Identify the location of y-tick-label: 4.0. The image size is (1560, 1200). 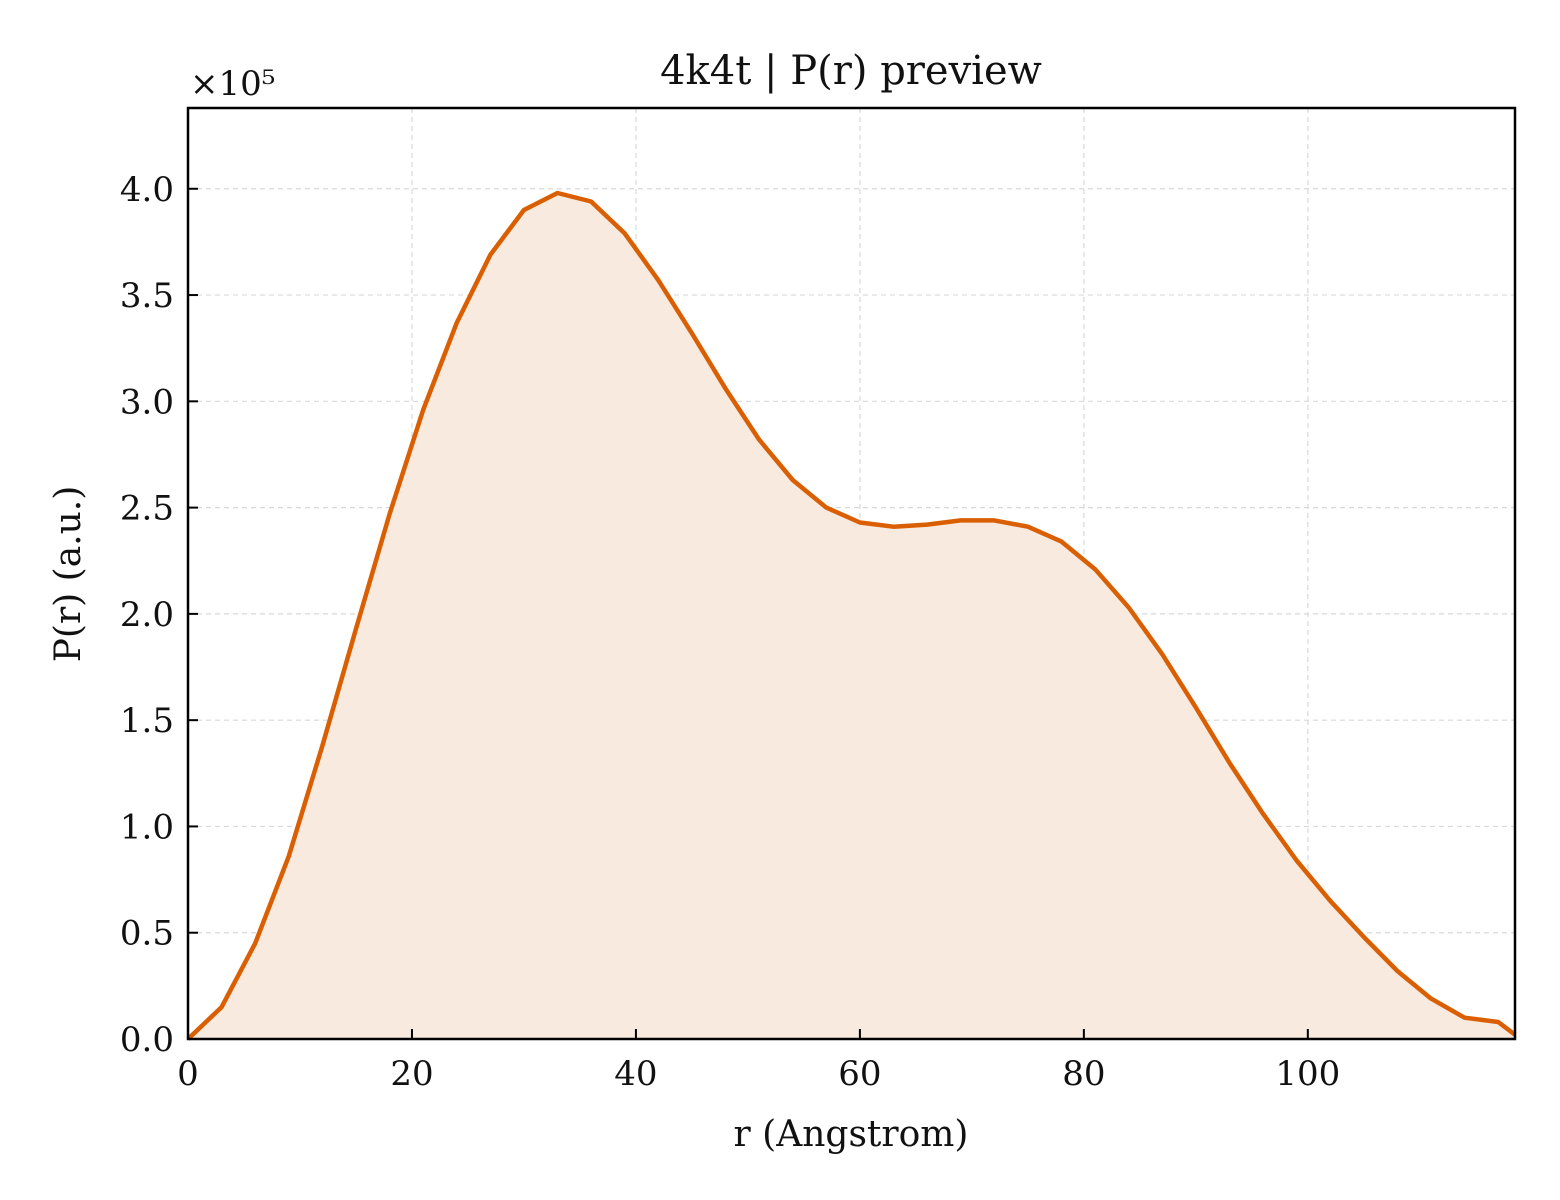
(147, 190).